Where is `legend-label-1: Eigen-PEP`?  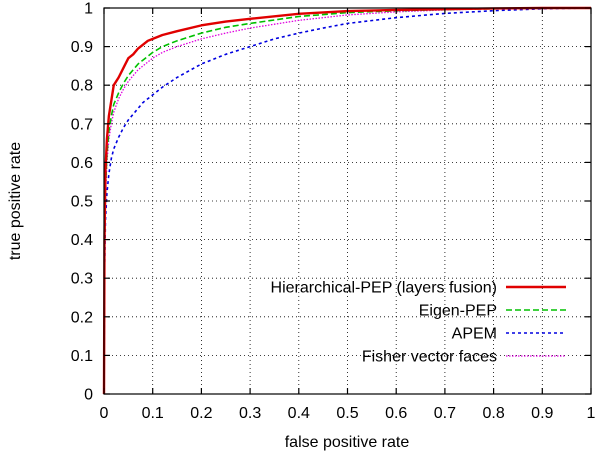
legend-label-1: Eigen-PEP is located at coordinates (458, 311).